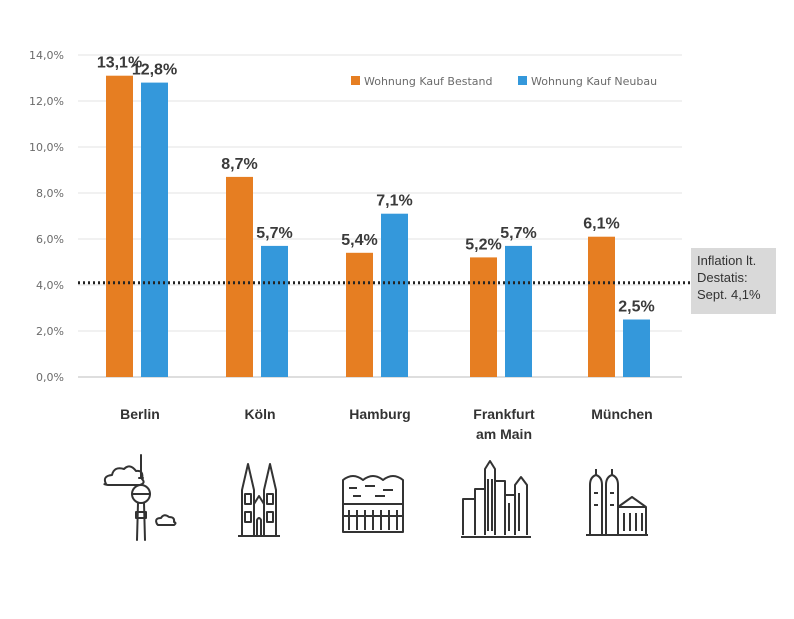  I want to click on y-tick-label: 2,0%, so click(50, 331).